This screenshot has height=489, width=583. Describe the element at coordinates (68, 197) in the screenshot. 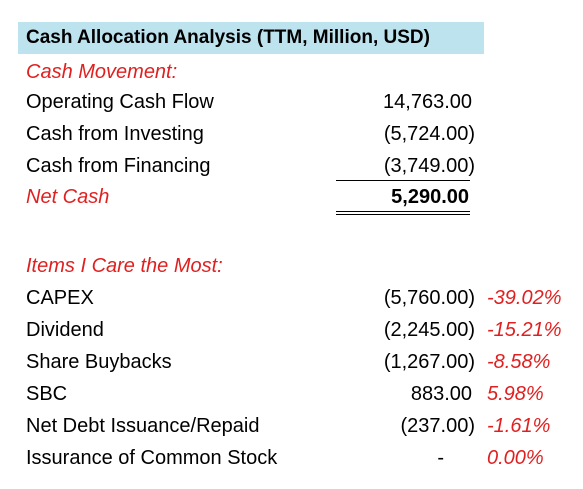

I see `net-cash-label: Net Cash` at that location.